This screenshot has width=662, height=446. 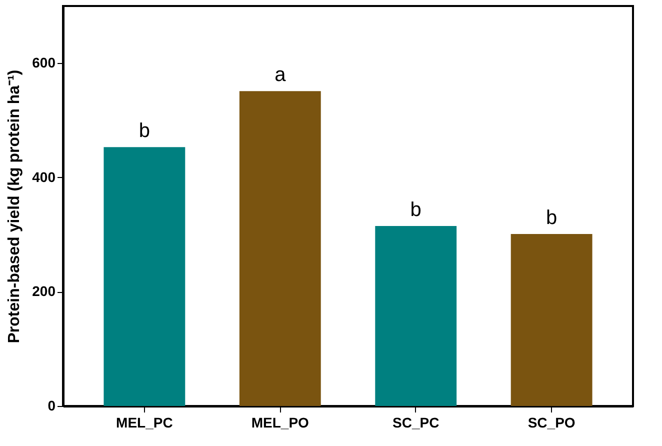 What do you see at coordinates (280, 75) in the screenshot?
I see `annotation: a` at bounding box center [280, 75].